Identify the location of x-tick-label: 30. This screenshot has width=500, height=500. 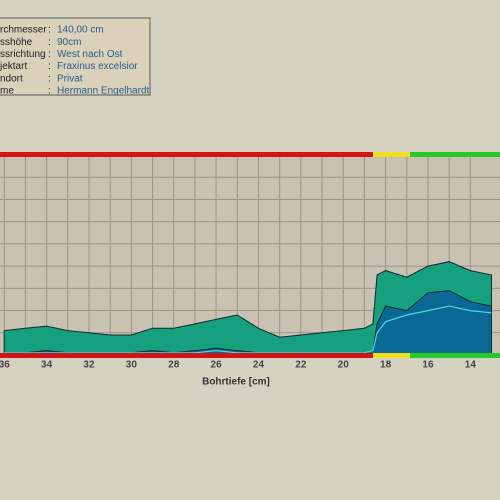
(132, 365).